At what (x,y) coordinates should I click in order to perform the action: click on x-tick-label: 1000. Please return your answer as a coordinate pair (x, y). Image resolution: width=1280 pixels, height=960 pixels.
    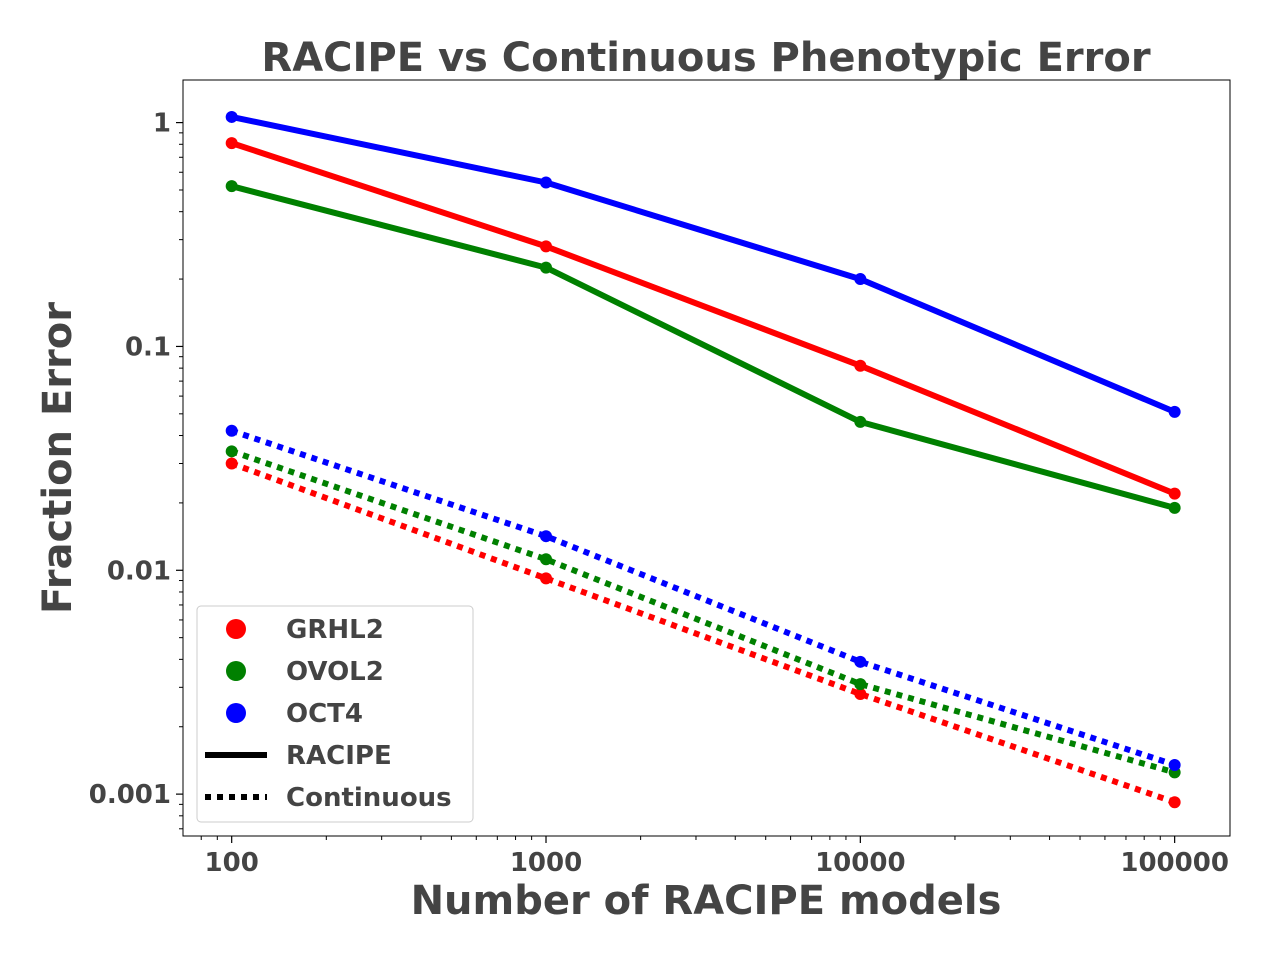
    Looking at the image, I should click on (546, 863).